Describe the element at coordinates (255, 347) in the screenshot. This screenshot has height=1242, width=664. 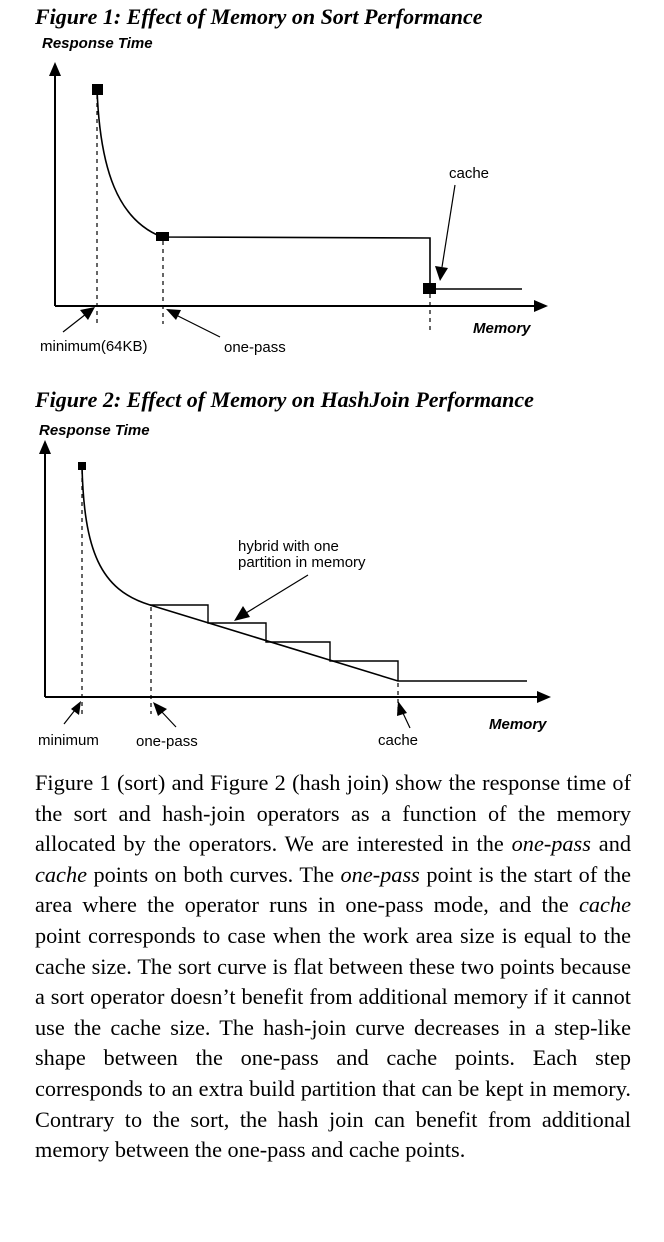
I see `figure-1-one-pass-label: one-pass` at that location.